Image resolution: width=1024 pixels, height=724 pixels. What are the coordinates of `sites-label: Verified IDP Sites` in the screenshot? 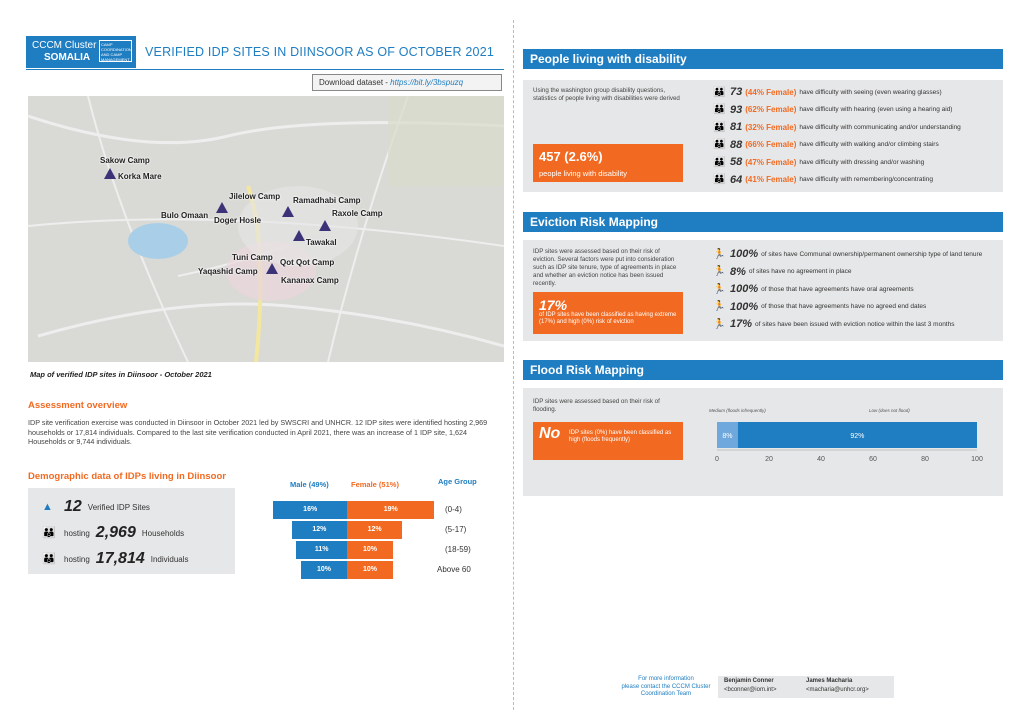 It's located at (118, 507).